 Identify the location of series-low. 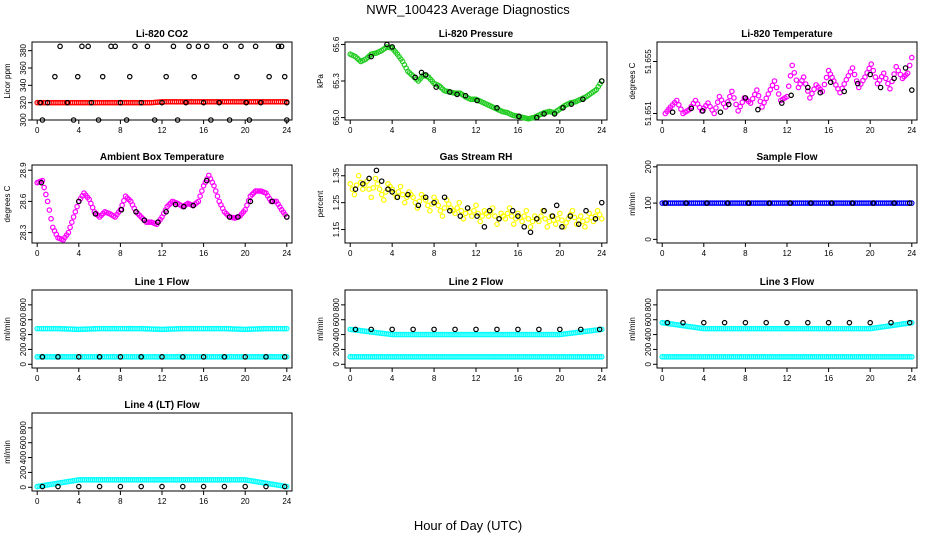
(162, 357).